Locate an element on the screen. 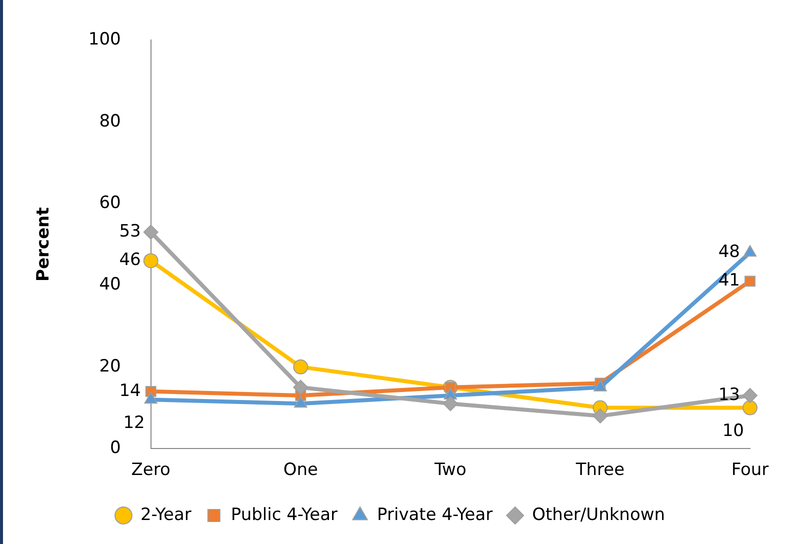  y-axis-title: Percent is located at coordinates (44, 244).